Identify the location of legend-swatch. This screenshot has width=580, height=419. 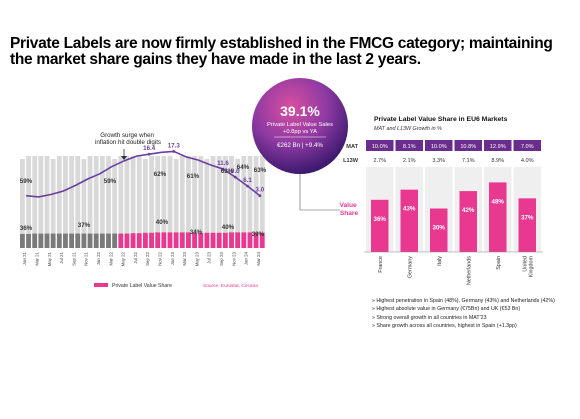
(101, 285).